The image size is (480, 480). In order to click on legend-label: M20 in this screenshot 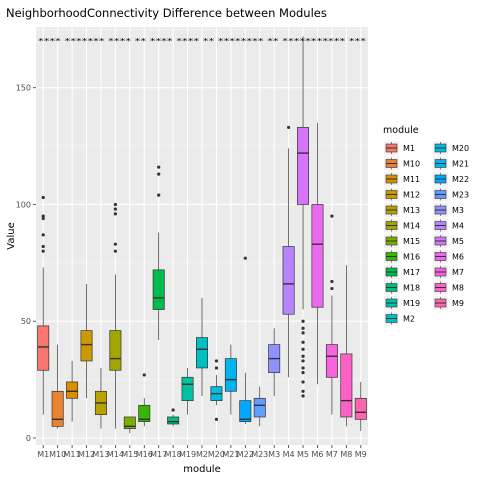, I will do `click(460, 148)`.